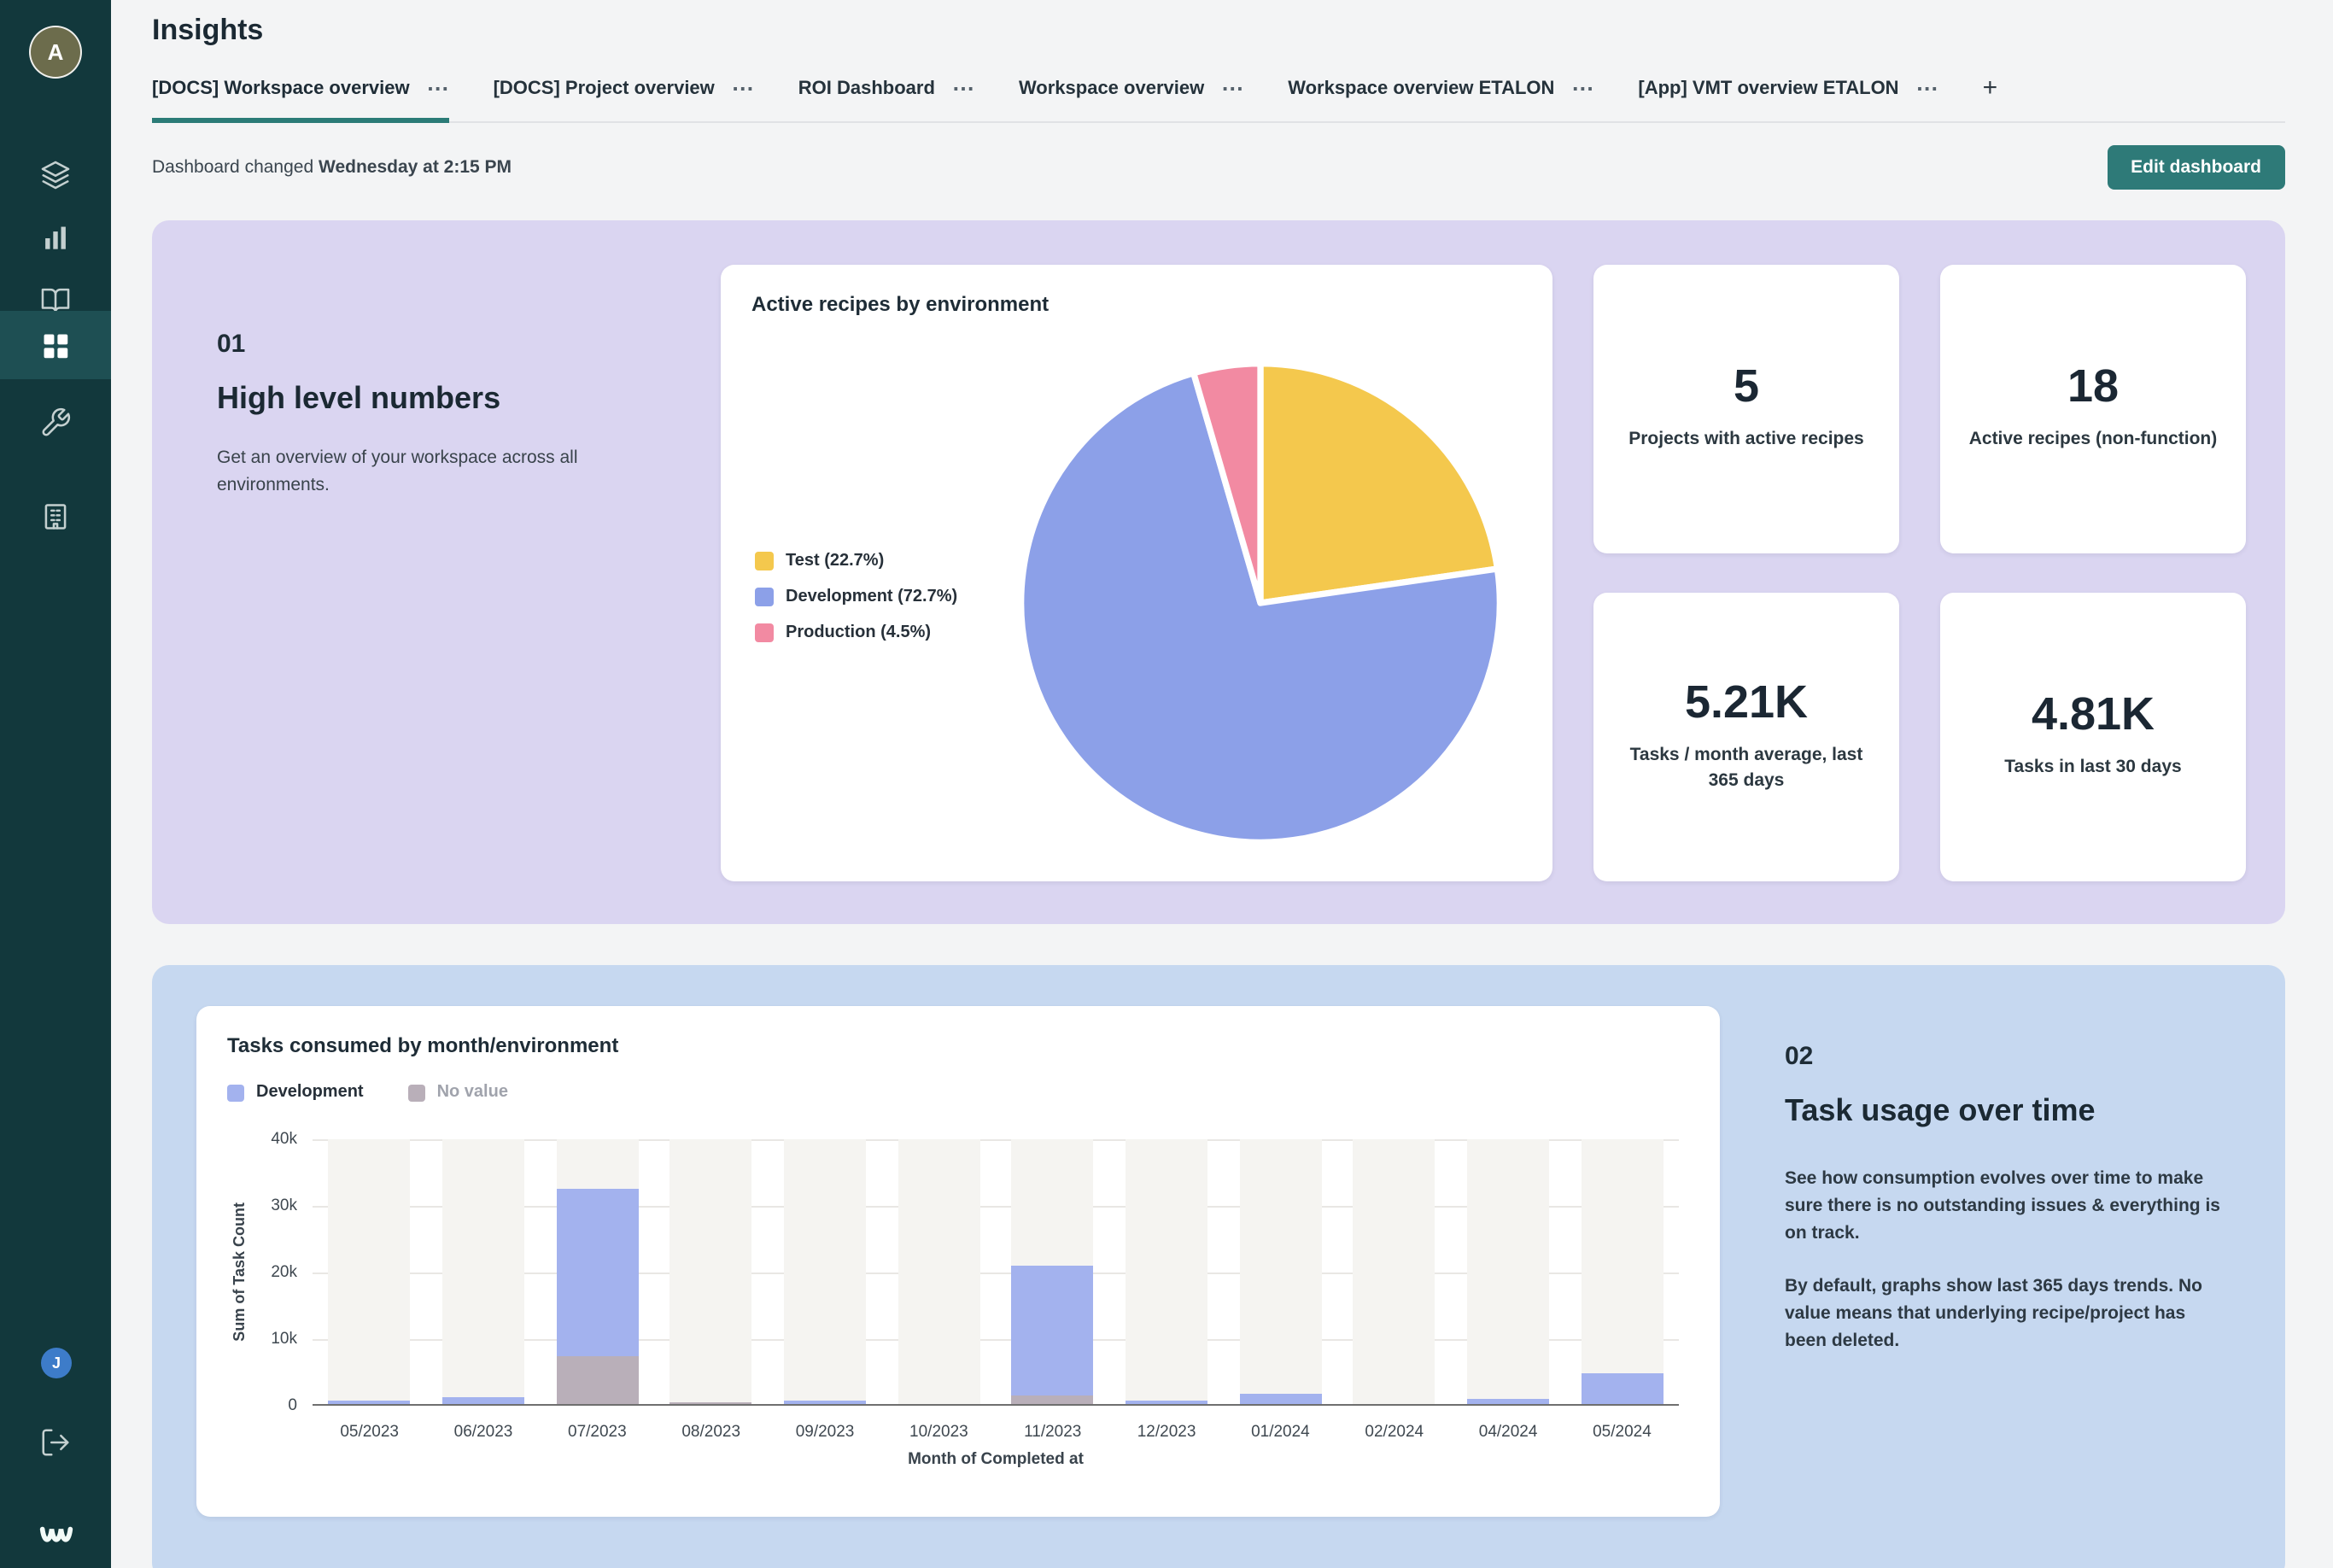  What do you see at coordinates (866, 88) in the screenshot?
I see `tab-label: ROI Dashboard` at bounding box center [866, 88].